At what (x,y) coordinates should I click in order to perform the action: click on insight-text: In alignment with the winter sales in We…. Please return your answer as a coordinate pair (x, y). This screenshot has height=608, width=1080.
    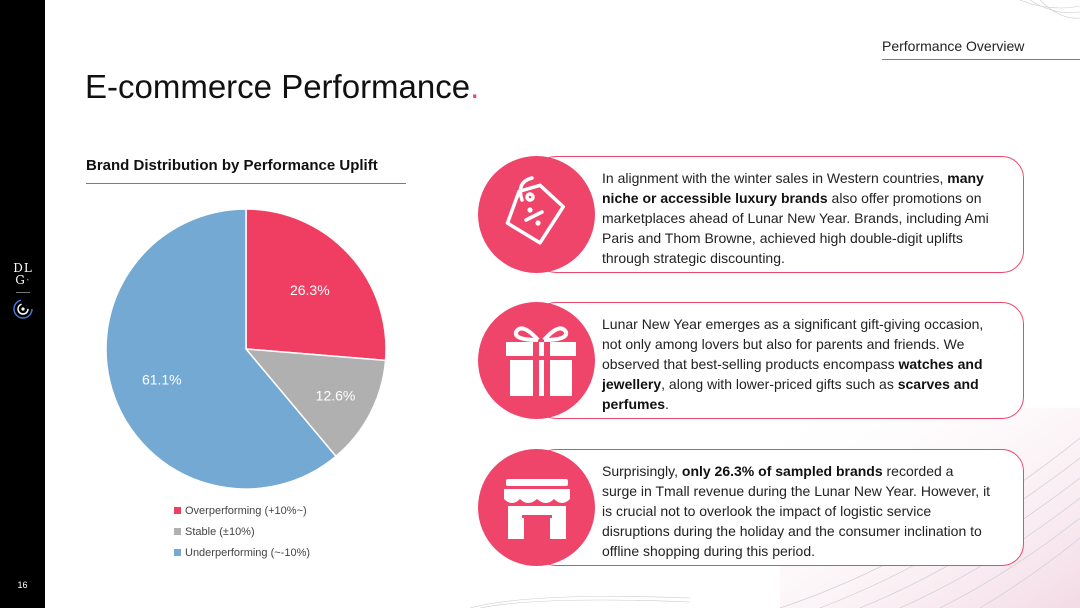
    Looking at the image, I should click on (797, 218).